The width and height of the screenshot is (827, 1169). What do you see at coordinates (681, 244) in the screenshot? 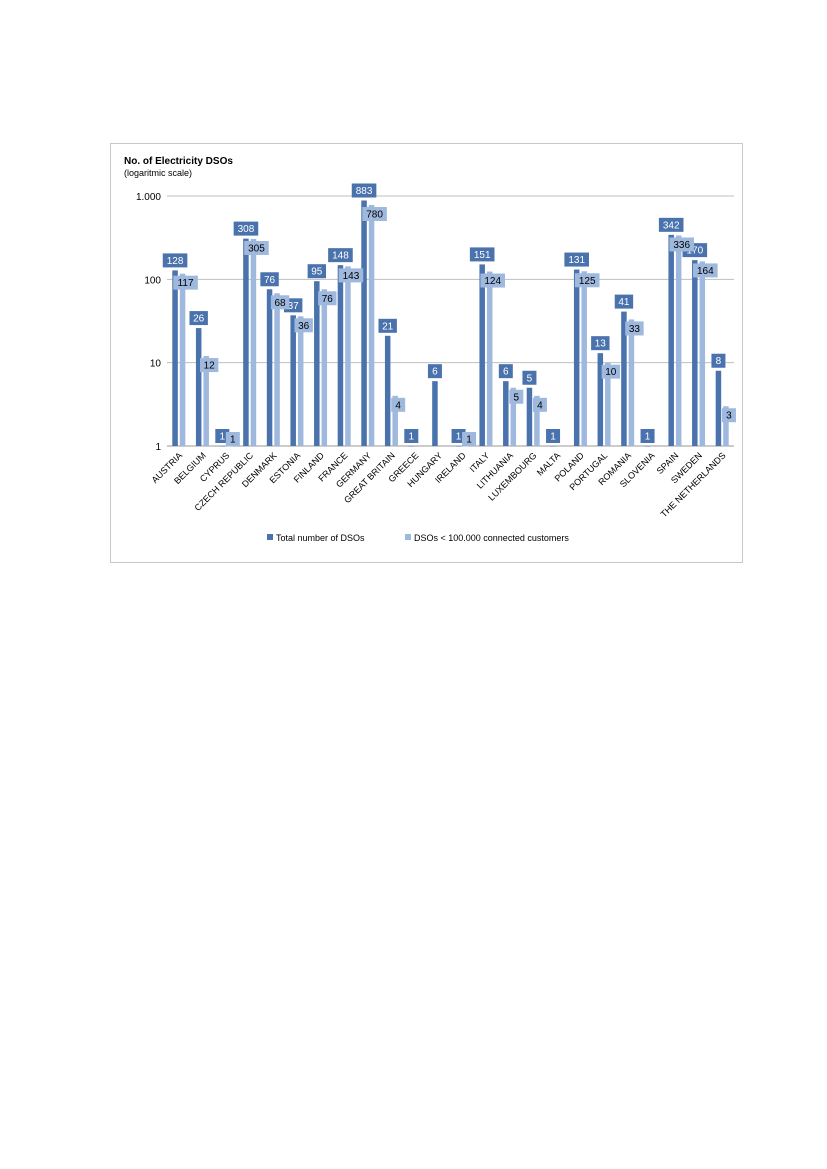
I see `data-label-small-dso: 336` at bounding box center [681, 244].